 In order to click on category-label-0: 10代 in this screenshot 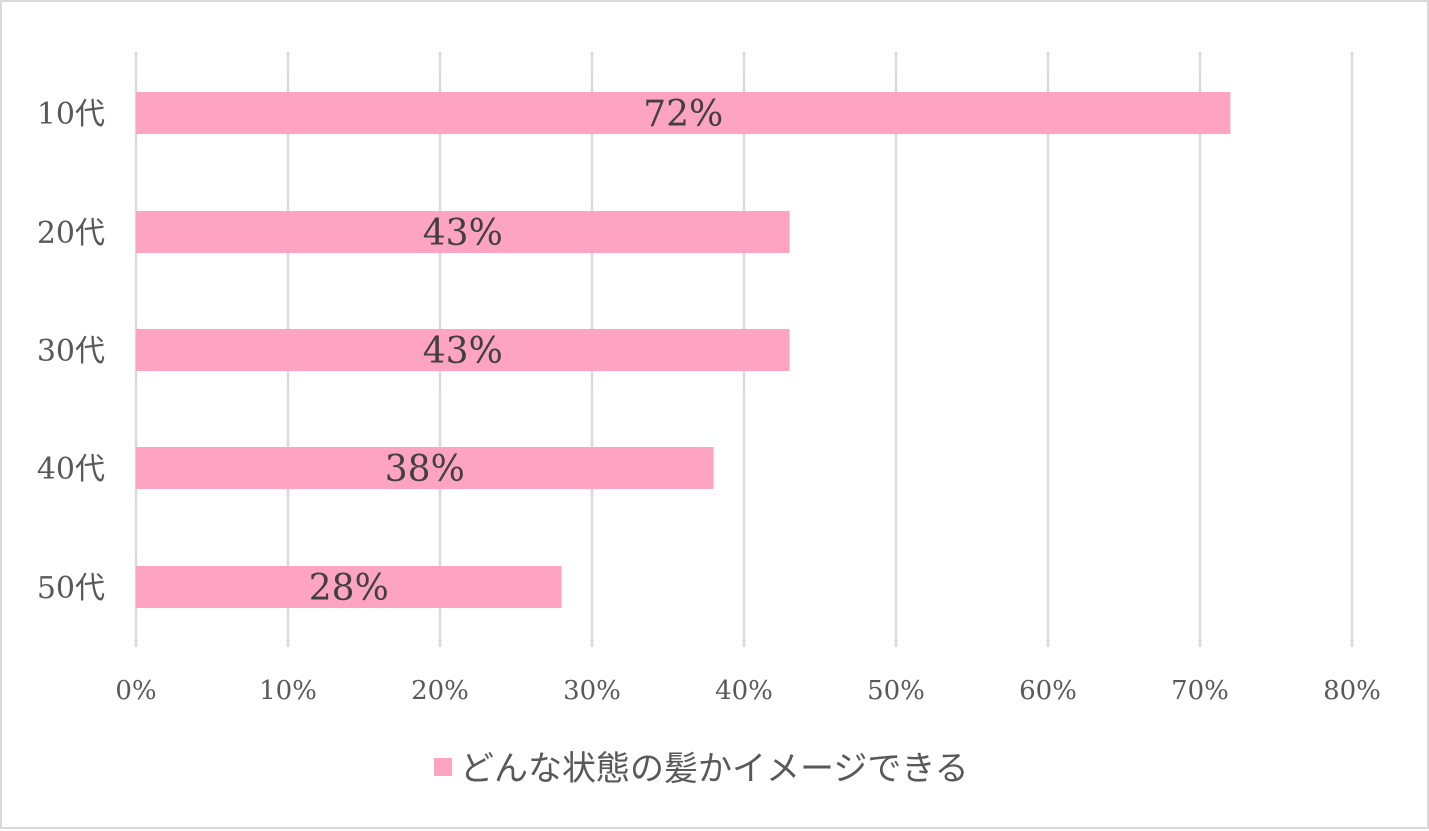, I will do `click(71, 114)`.